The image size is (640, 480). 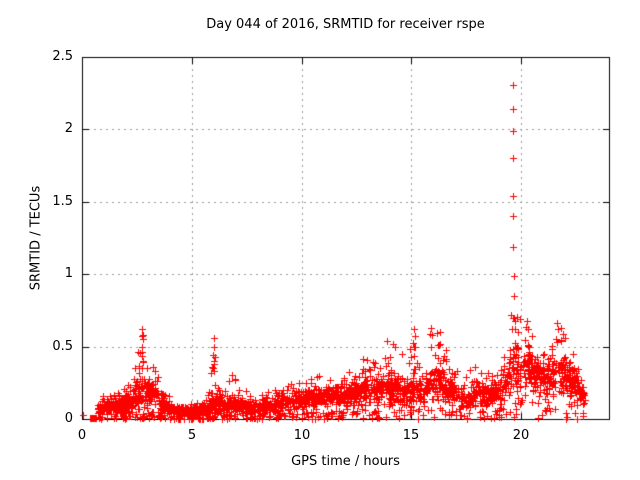 What do you see at coordinates (82, 435) in the screenshot?
I see `x-tick-label: 0` at bounding box center [82, 435].